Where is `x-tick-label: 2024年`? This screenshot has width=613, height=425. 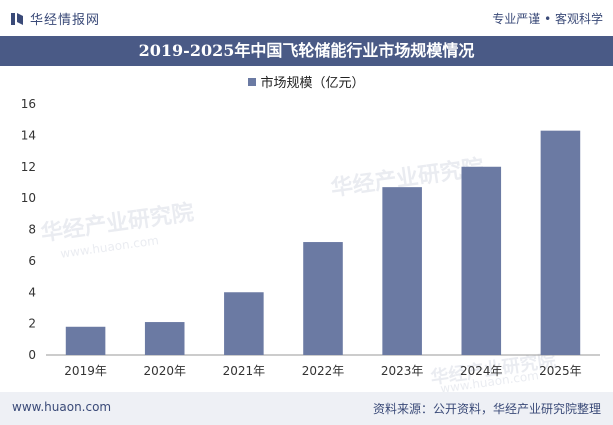 x-tick-label: 2024年 is located at coordinates (481, 371).